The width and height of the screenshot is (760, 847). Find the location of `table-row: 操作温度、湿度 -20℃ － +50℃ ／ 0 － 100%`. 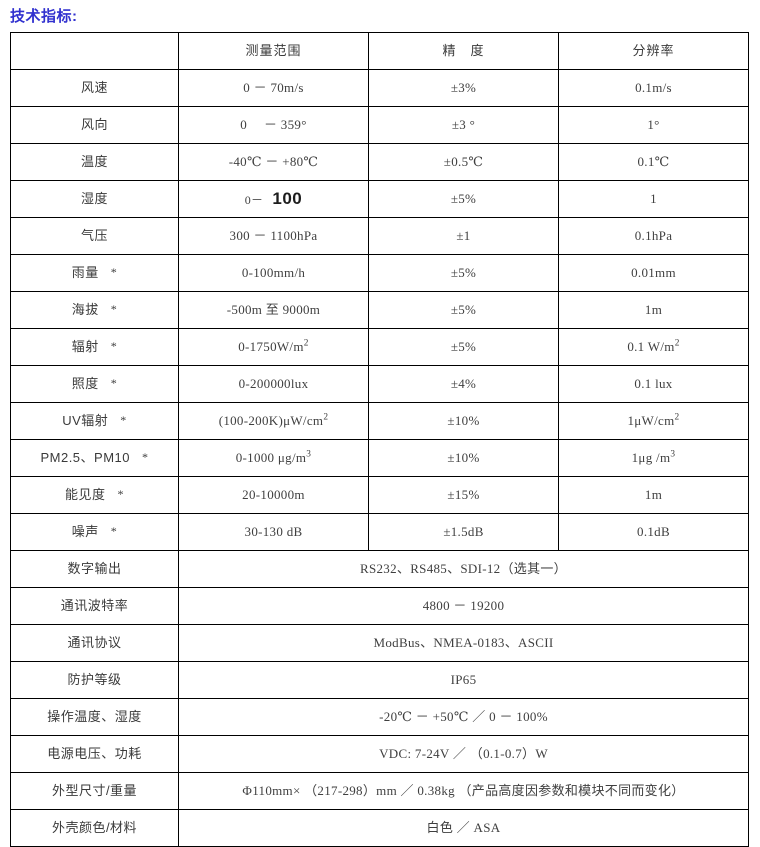

table-row: 操作温度、湿度 -20℃ － +50℃ ／ 0 － 100% is located at coordinates (379, 717).